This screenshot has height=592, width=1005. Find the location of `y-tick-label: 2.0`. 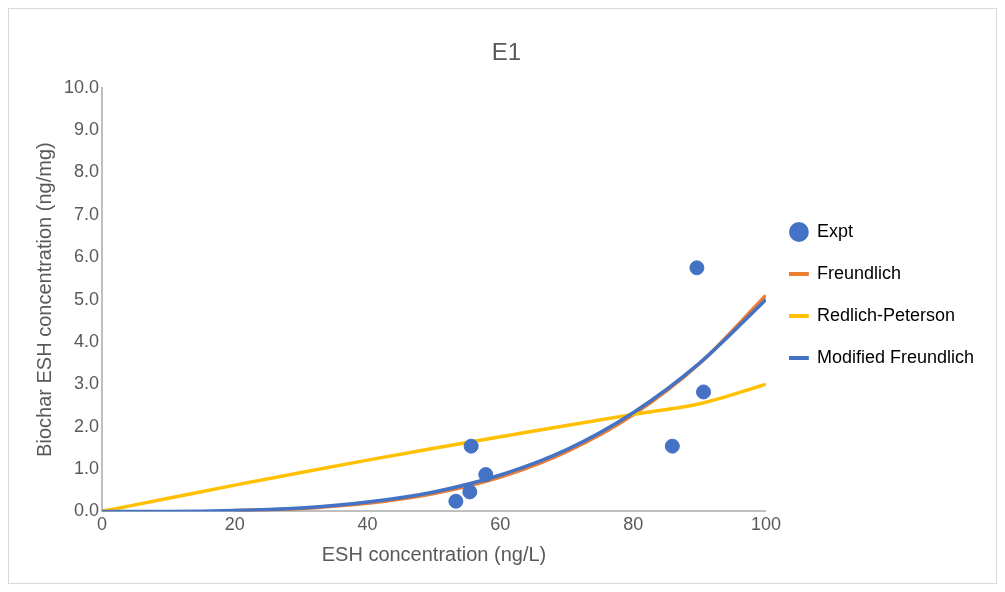

y-tick-label: 2.0 is located at coordinates (87, 425).